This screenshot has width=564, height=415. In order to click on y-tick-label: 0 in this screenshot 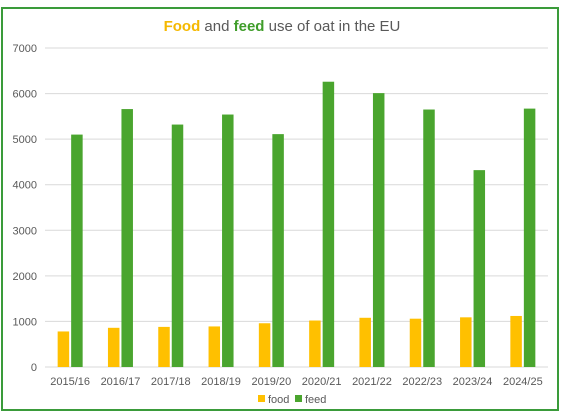, I will do `click(34, 368)`.